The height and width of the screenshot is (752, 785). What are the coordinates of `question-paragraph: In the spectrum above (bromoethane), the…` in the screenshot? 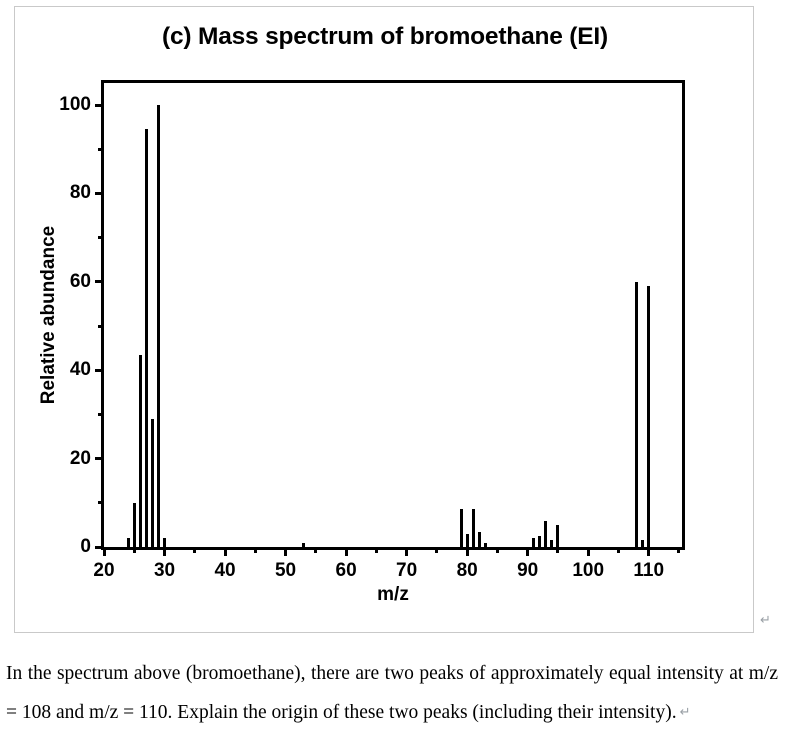 It's located at (392, 693).